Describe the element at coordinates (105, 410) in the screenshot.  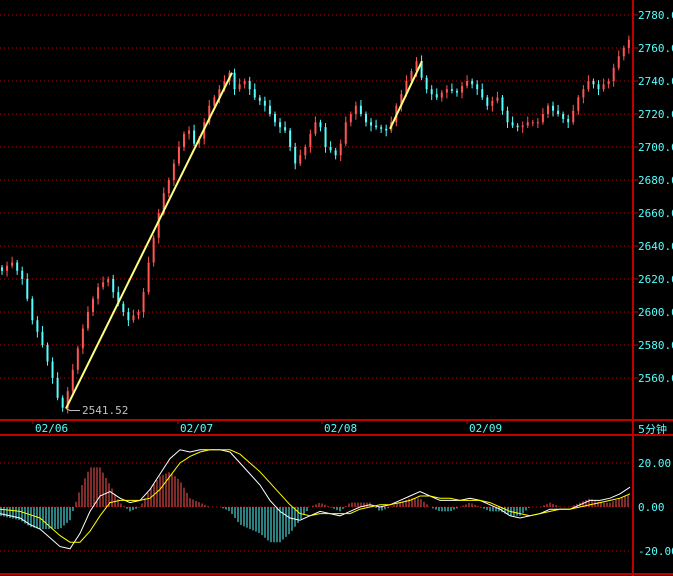
I see `low-annotation: 2541.52` at that location.